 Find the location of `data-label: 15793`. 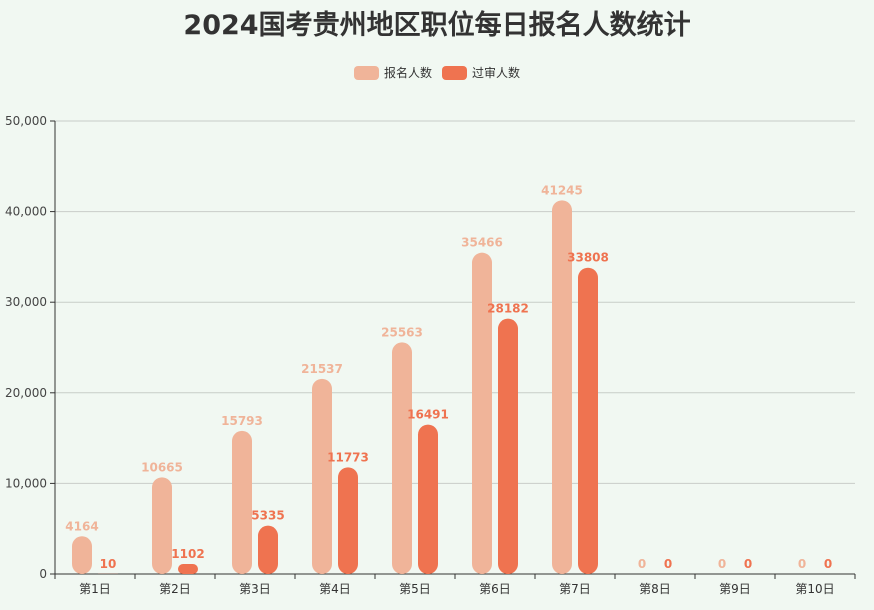

data-label: 15793 is located at coordinates (242, 421).